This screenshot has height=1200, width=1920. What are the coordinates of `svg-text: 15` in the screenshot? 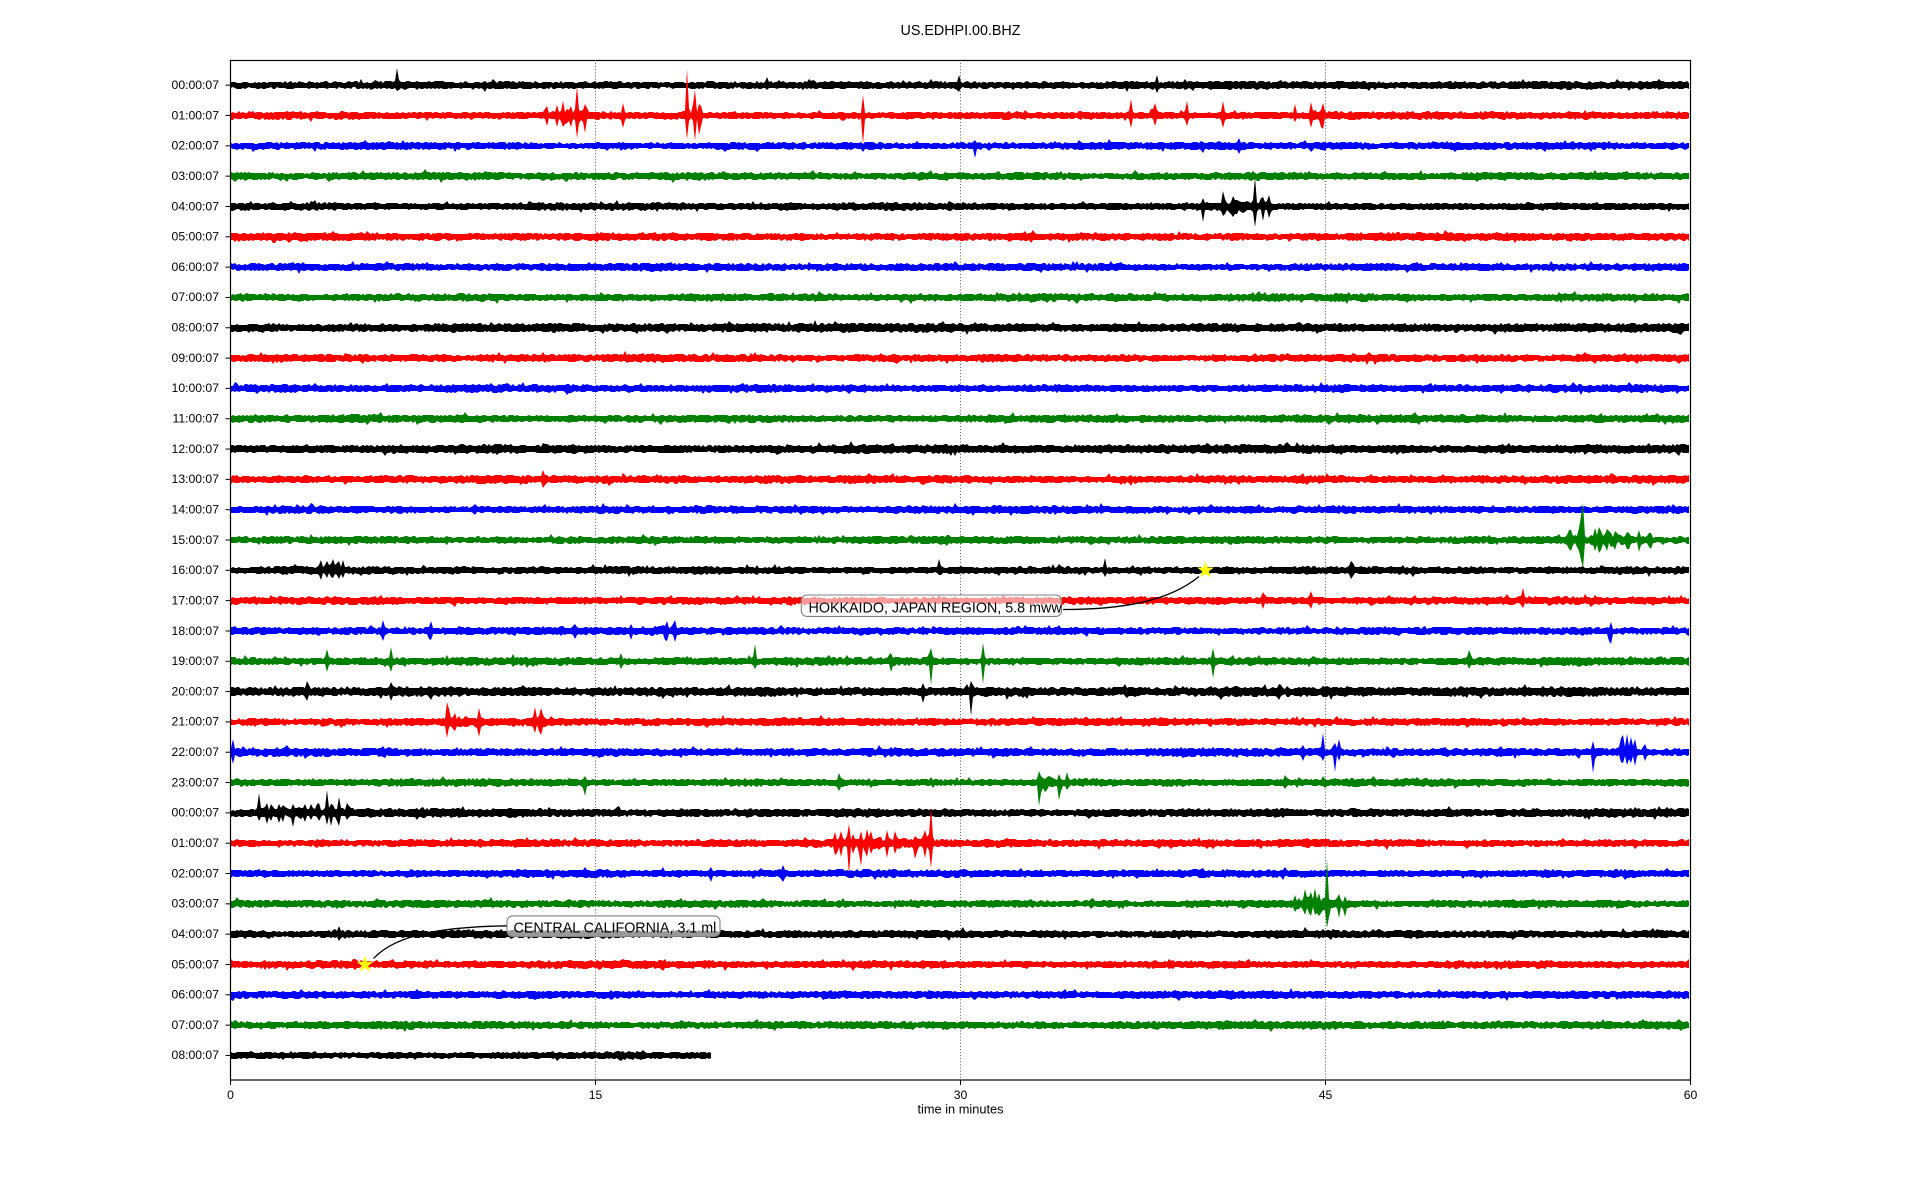 It's located at (596, 1095).